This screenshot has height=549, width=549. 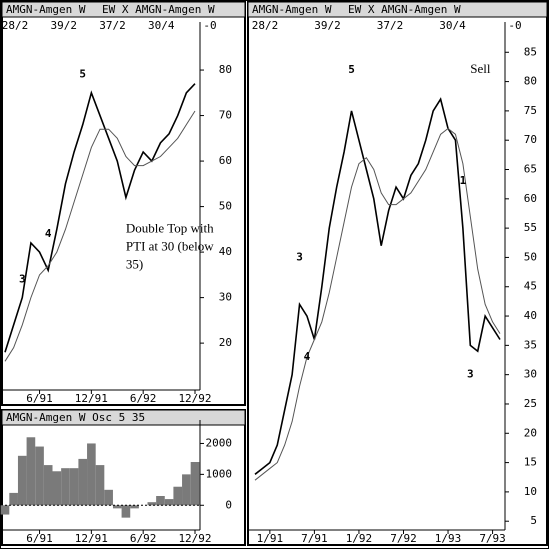 What do you see at coordinates (270, 538) in the screenshot?
I see `x-tick-label: 1/91` at bounding box center [270, 538].